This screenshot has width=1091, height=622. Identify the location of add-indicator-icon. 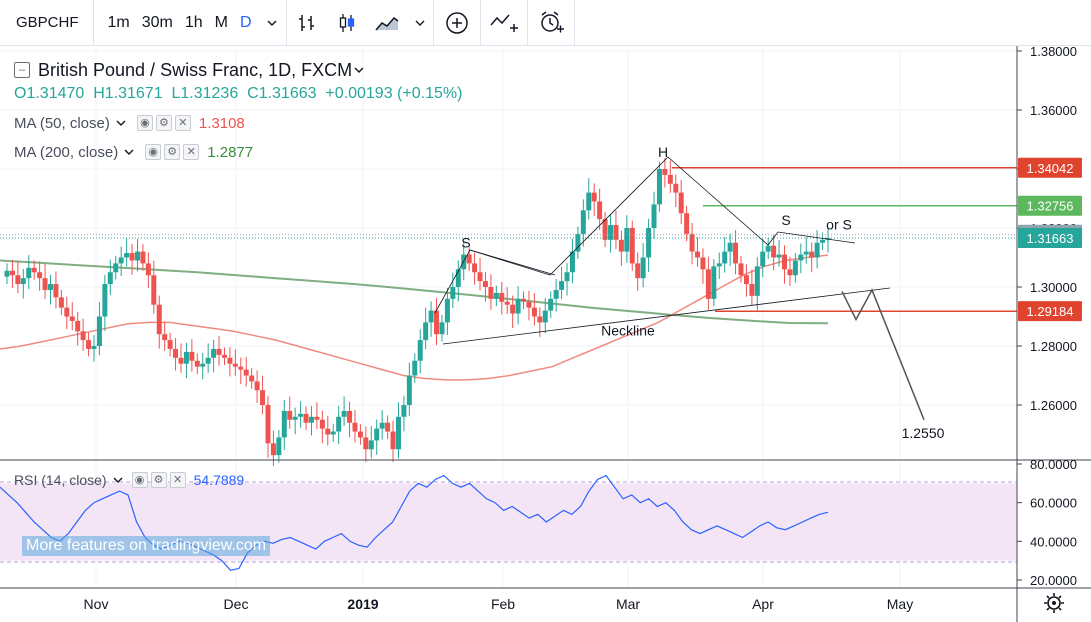
(457, 23).